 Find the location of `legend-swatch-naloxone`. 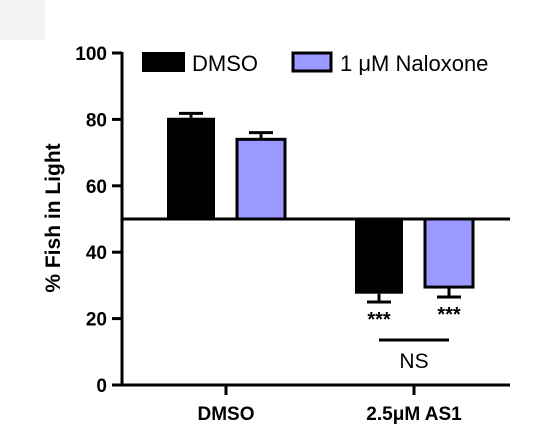

legend-swatch-naloxone is located at coordinates (312, 62).